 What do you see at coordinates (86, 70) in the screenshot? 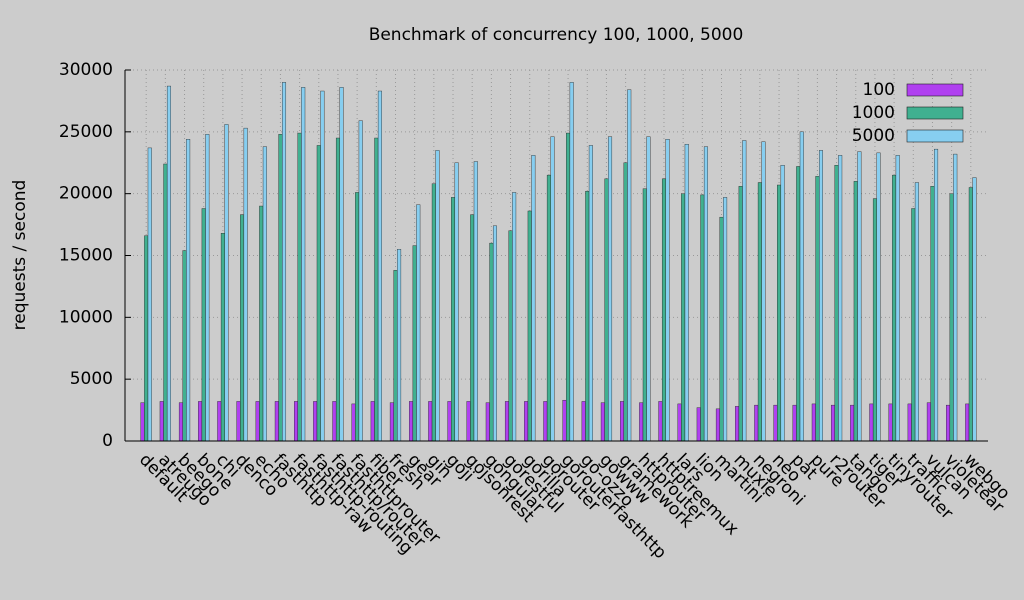
I see `y-tick-label: 30000` at bounding box center [86, 70].